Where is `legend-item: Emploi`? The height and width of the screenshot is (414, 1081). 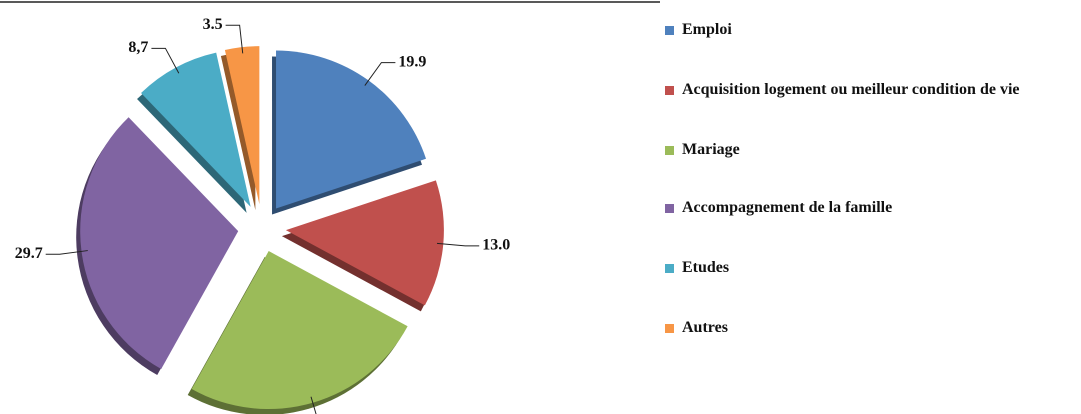 legend-item: Emploi is located at coordinates (870, 30).